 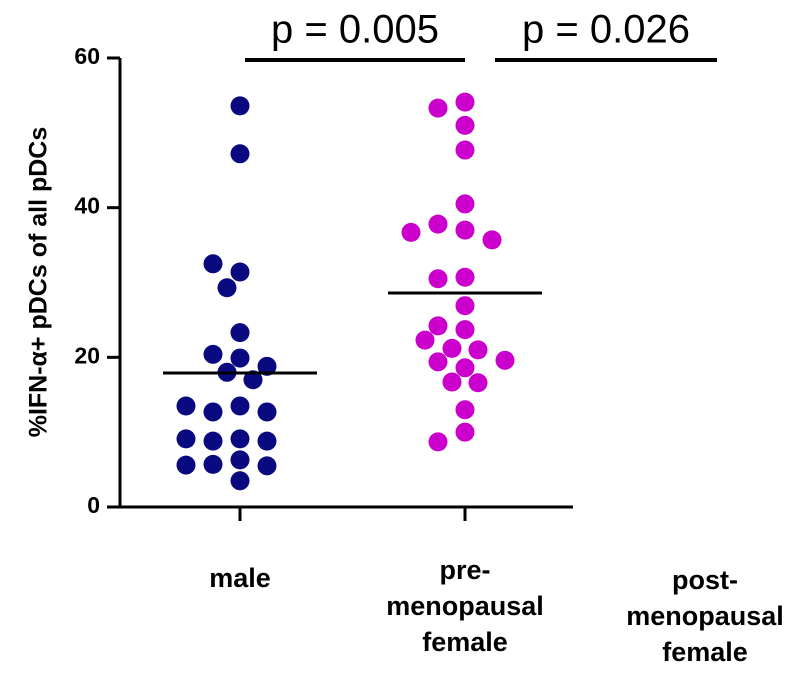 I want to click on p-value: p = 0.026, so click(x=606, y=30).